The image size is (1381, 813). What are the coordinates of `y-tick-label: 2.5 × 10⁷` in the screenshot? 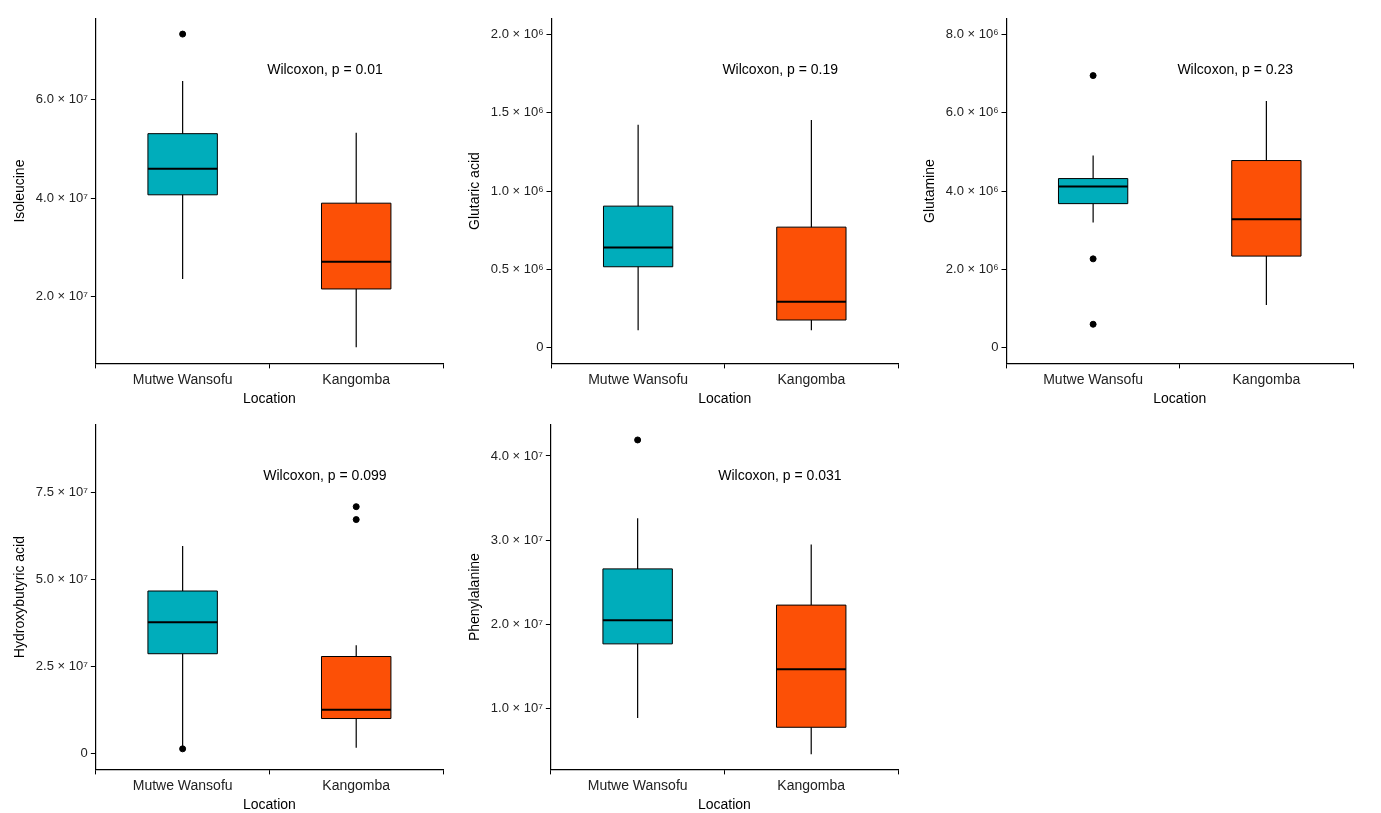 It's located at (62, 666).